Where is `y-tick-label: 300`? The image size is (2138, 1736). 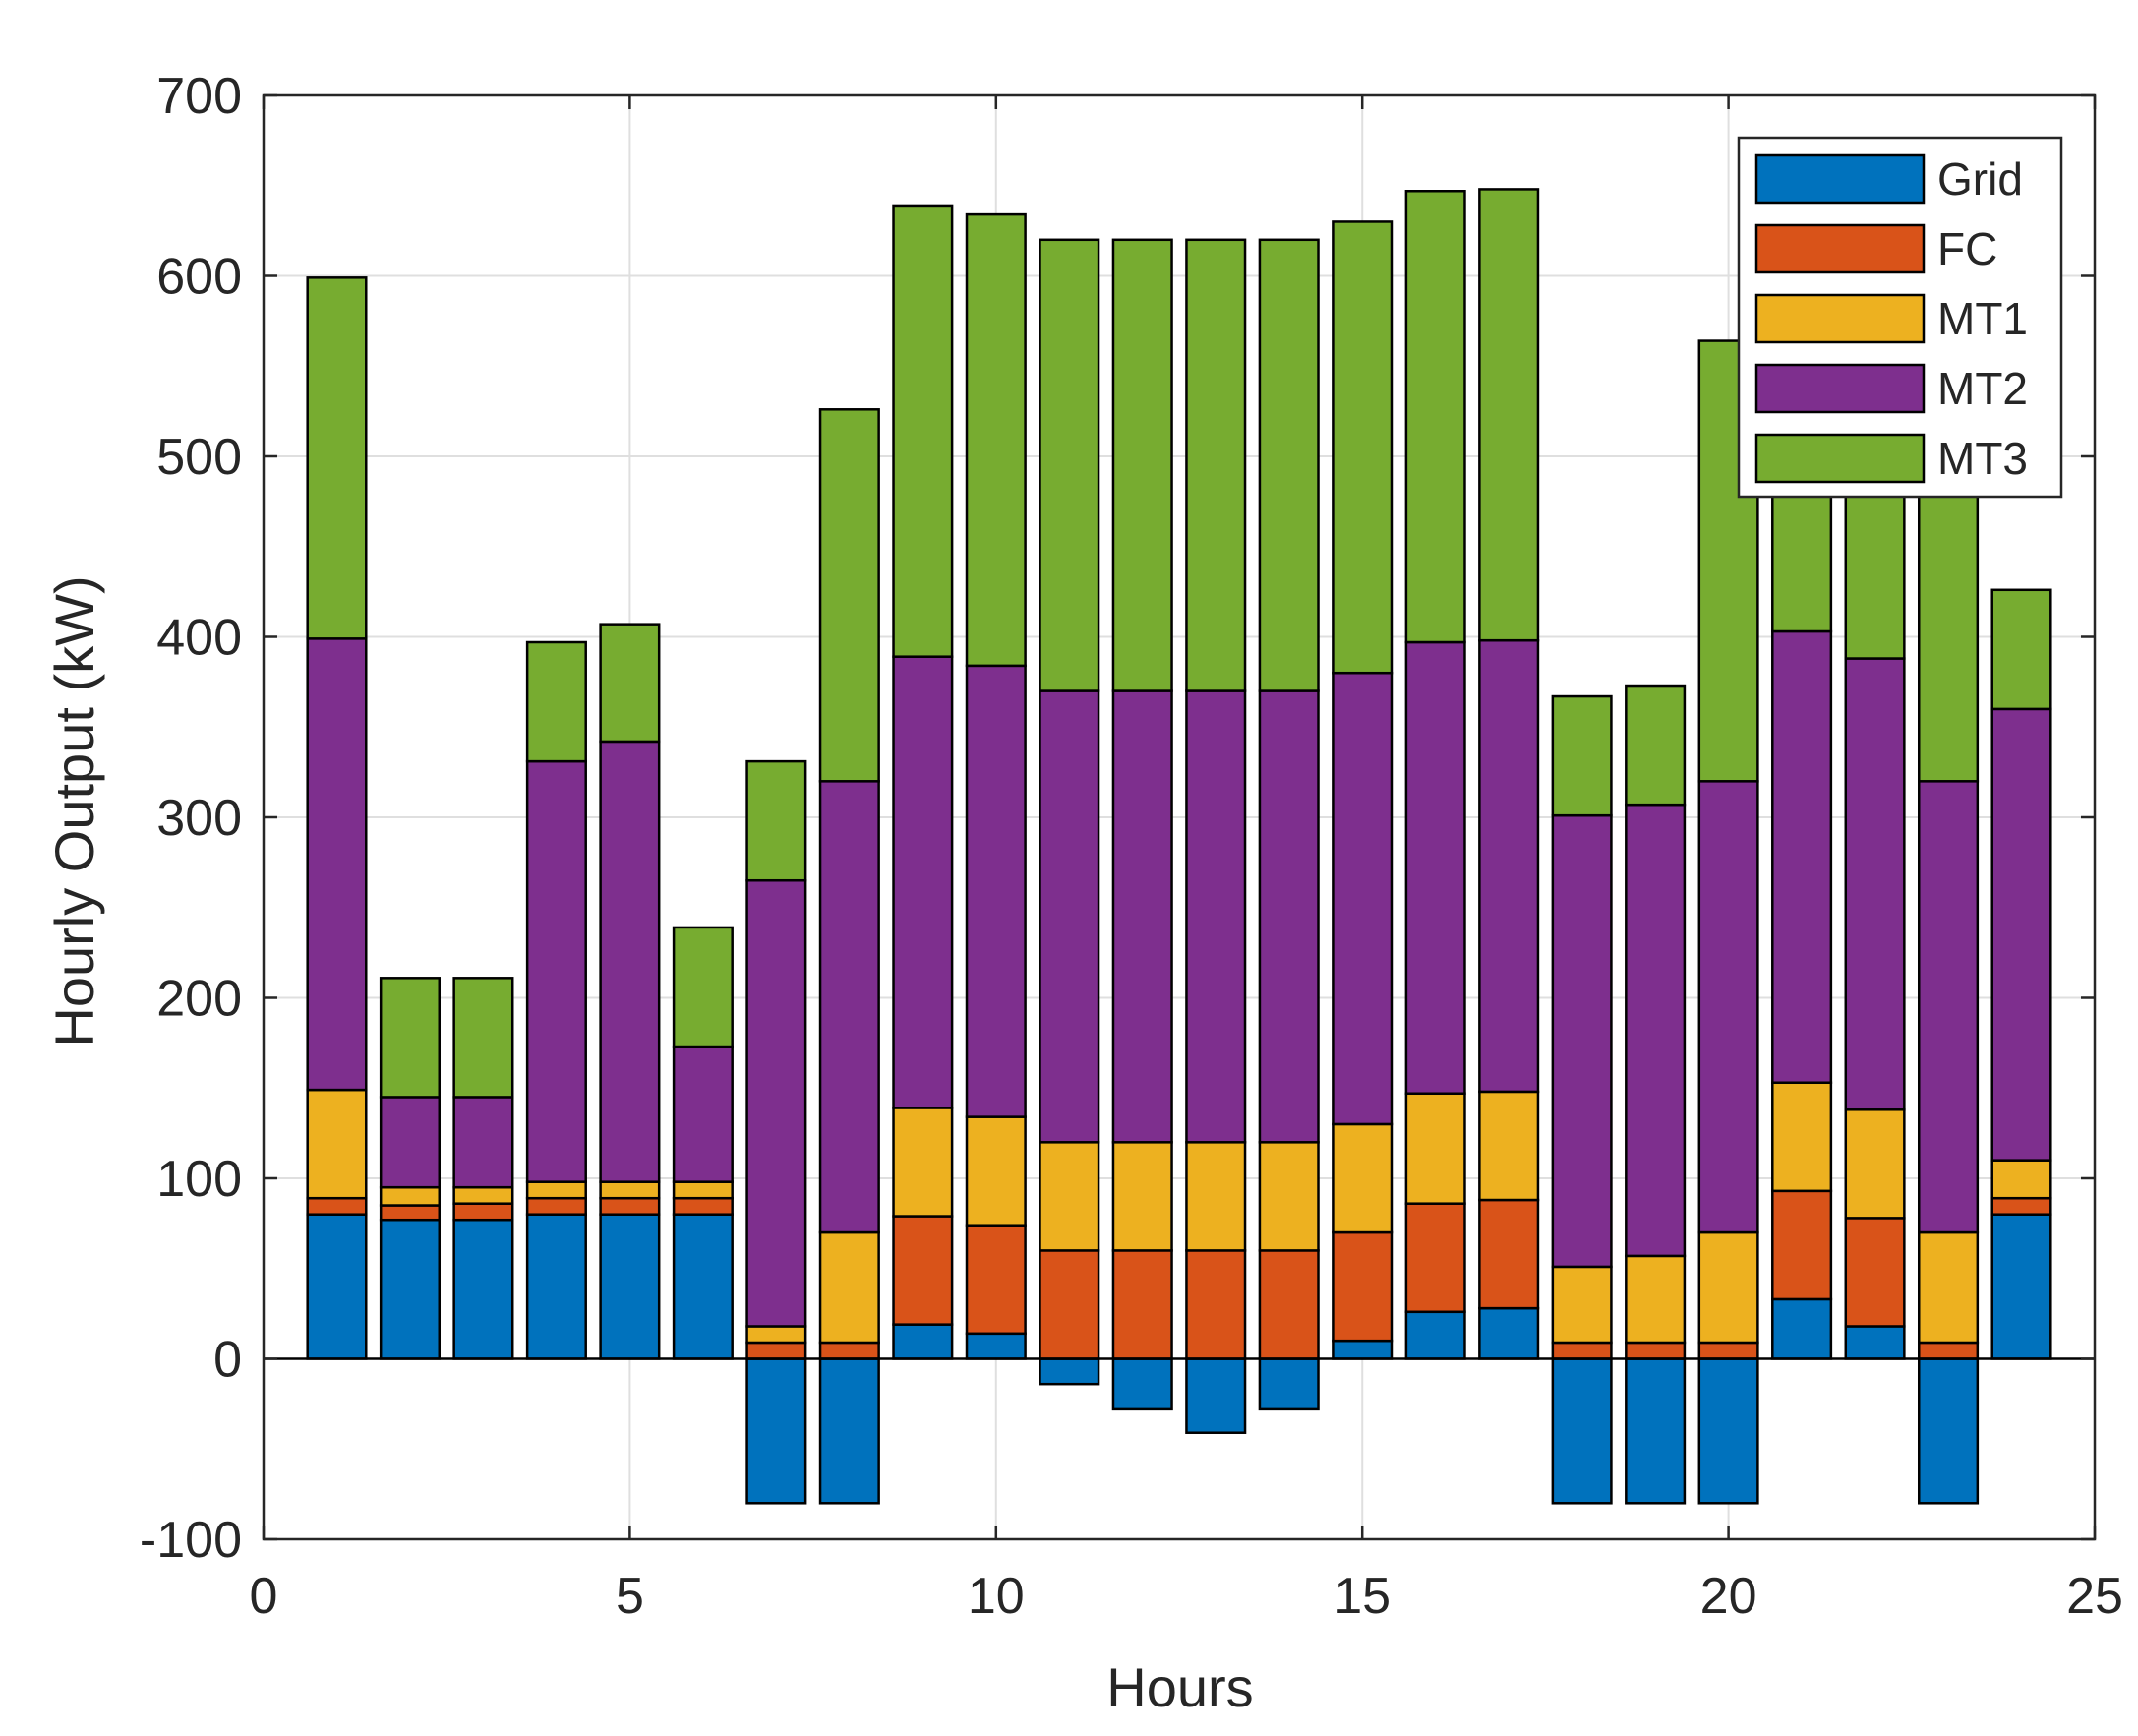 y-tick-label: 300 is located at coordinates (199, 818).